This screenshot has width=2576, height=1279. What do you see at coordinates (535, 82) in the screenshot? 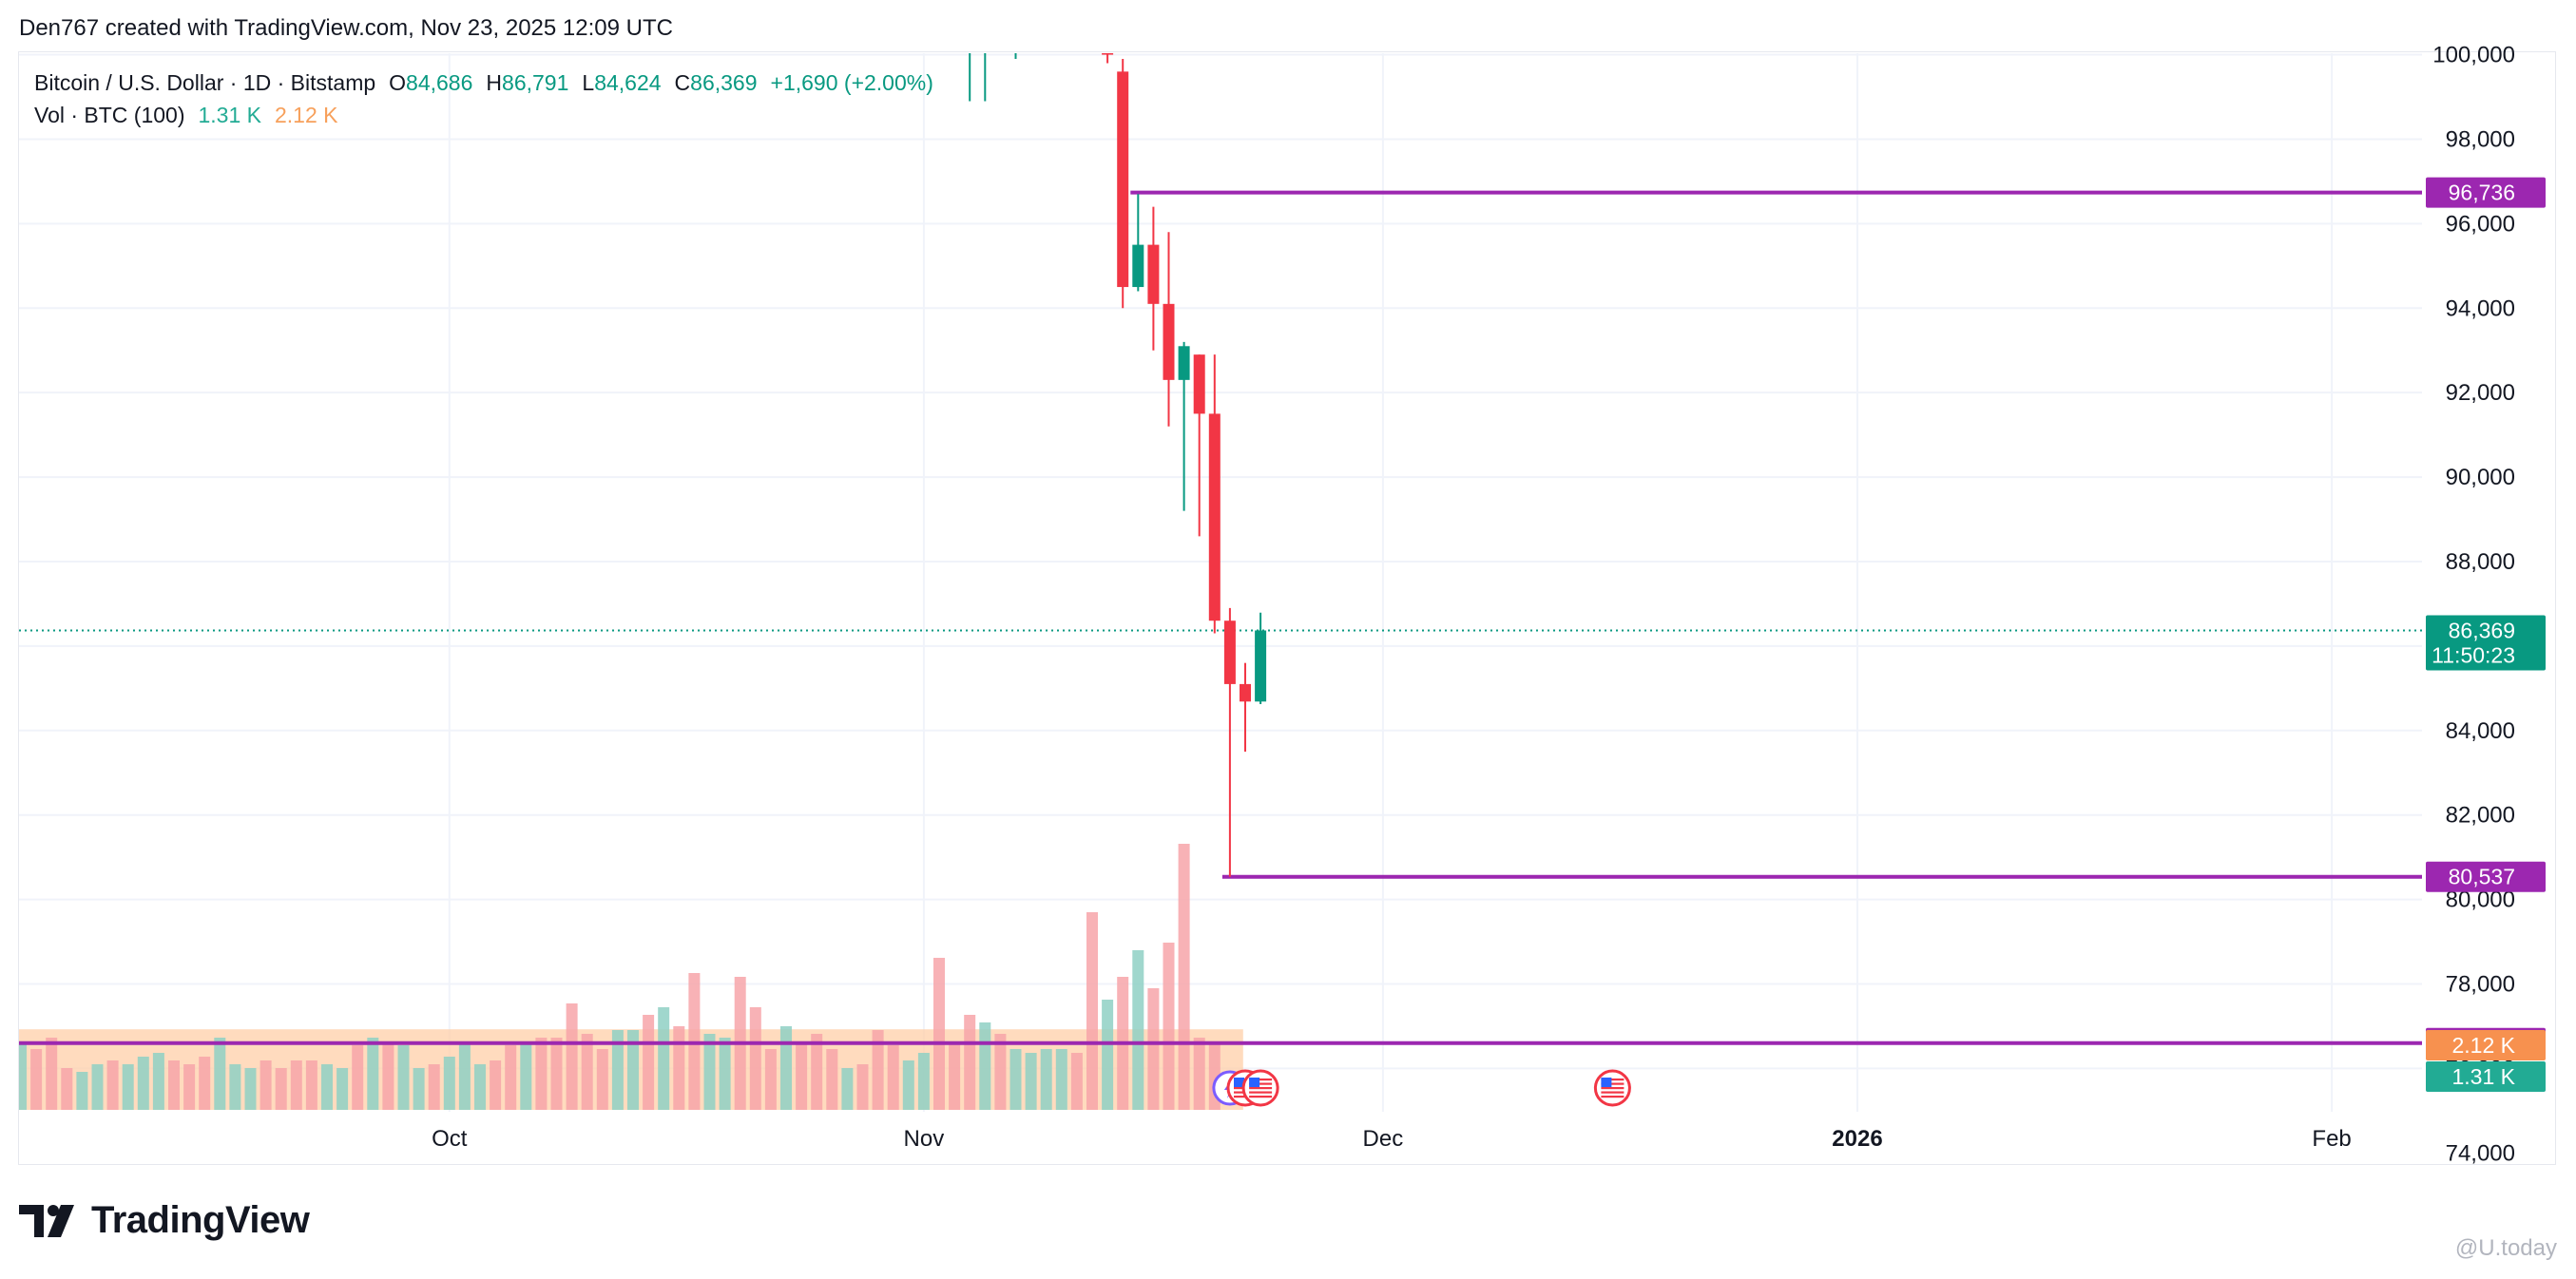
I see `high-value: 86,791` at bounding box center [535, 82].